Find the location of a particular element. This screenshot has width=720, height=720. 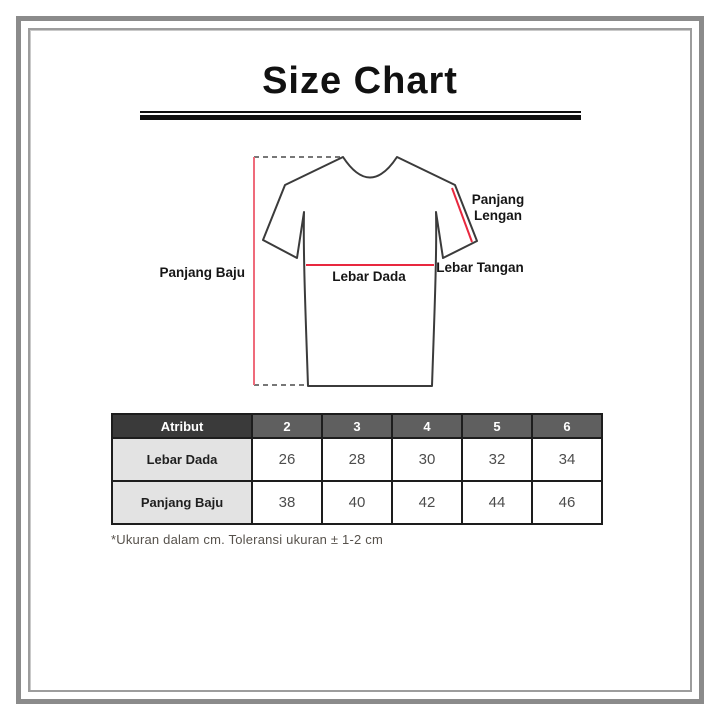

size-table-header-row: Atribut 2 3 4 5 6 is located at coordinates (357, 426).